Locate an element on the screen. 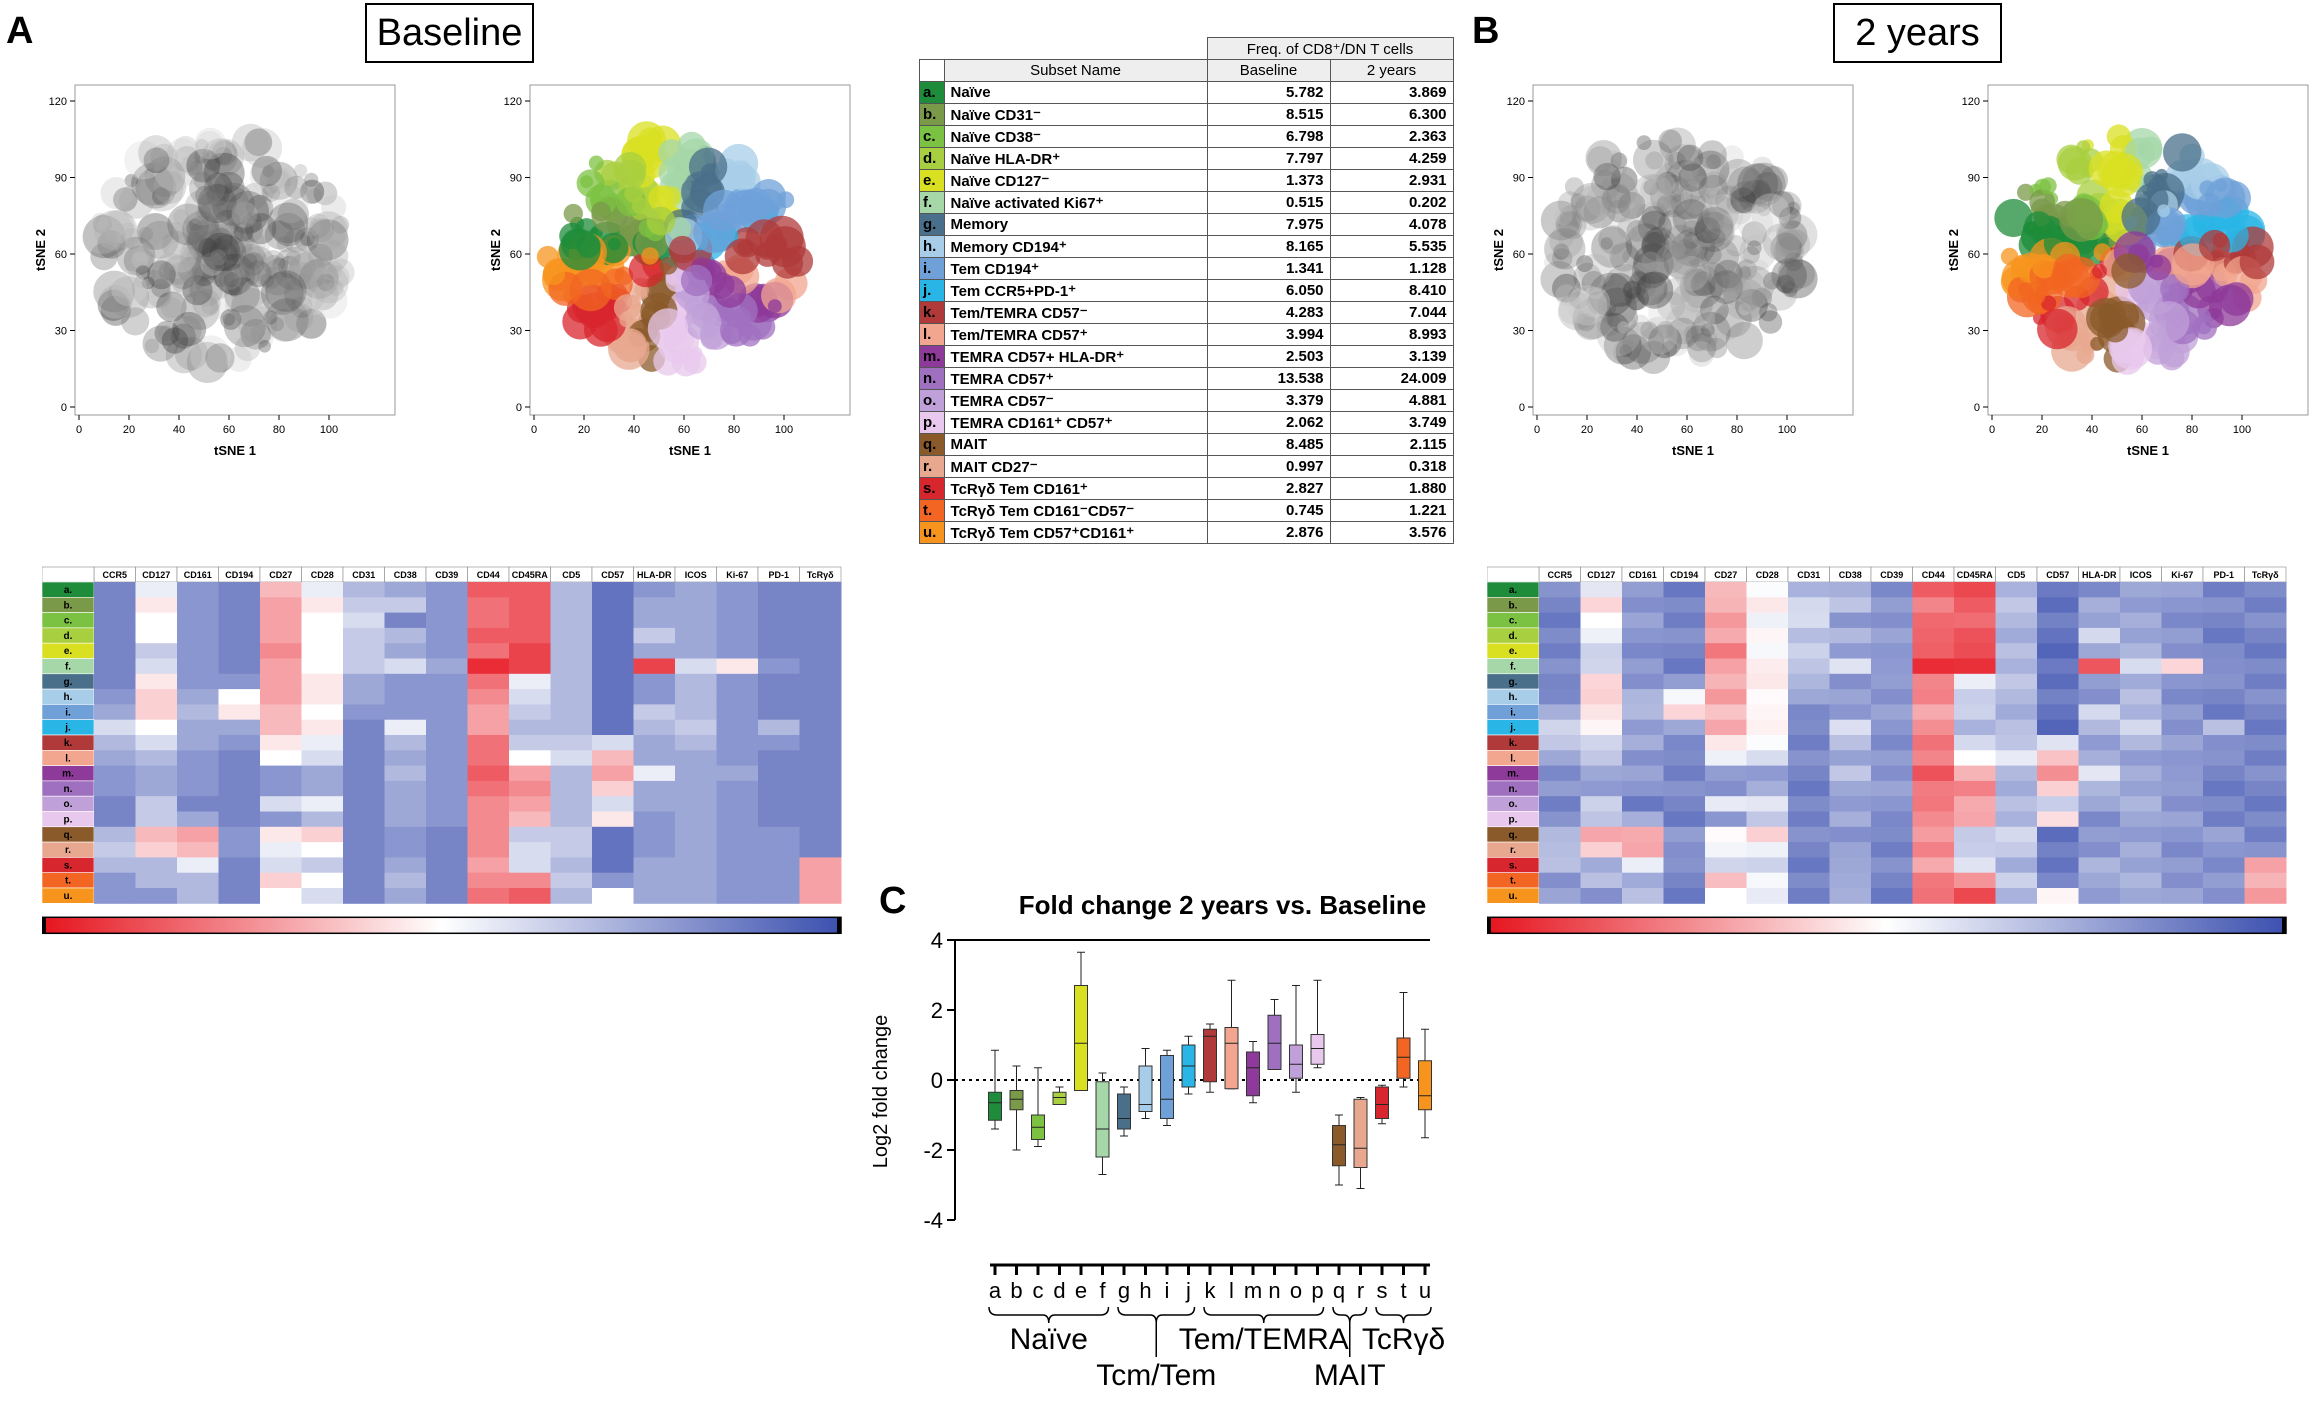  x-tick-label: s is located at coordinates (1382, 1290).